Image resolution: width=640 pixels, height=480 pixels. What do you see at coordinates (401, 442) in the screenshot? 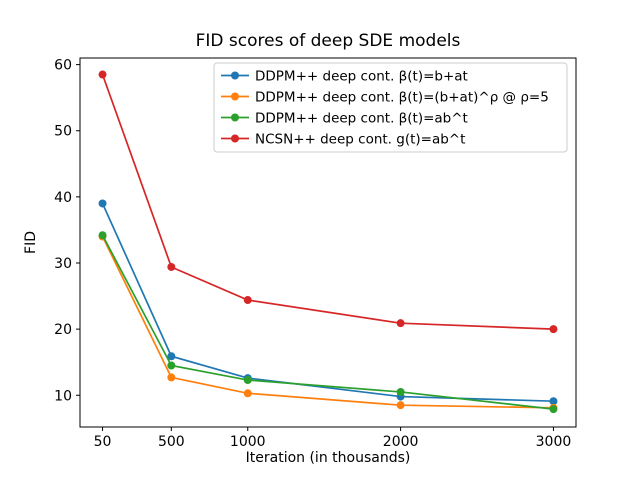
I see `x-tick-label: 2000` at bounding box center [401, 442].